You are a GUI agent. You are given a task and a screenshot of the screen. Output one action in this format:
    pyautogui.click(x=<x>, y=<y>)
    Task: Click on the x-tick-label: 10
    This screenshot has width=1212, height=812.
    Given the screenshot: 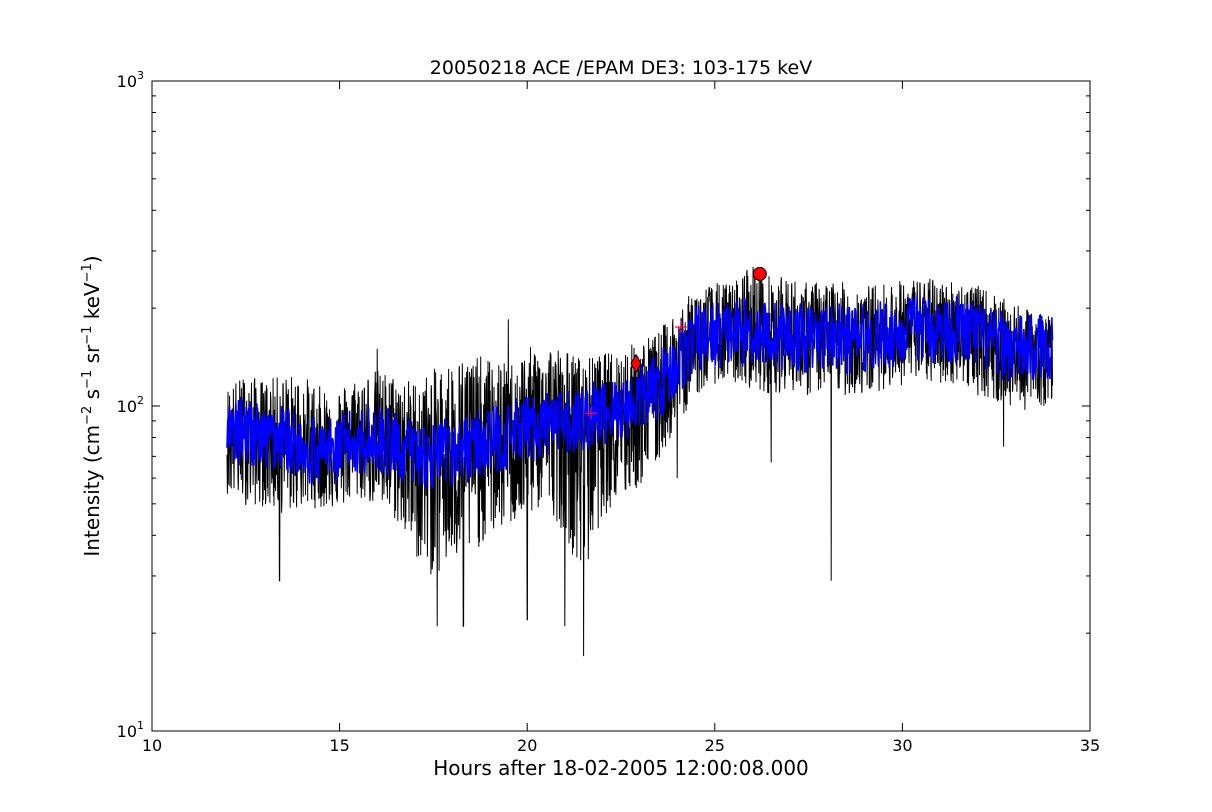 What is the action you would take?
    pyautogui.click(x=152, y=745)
    